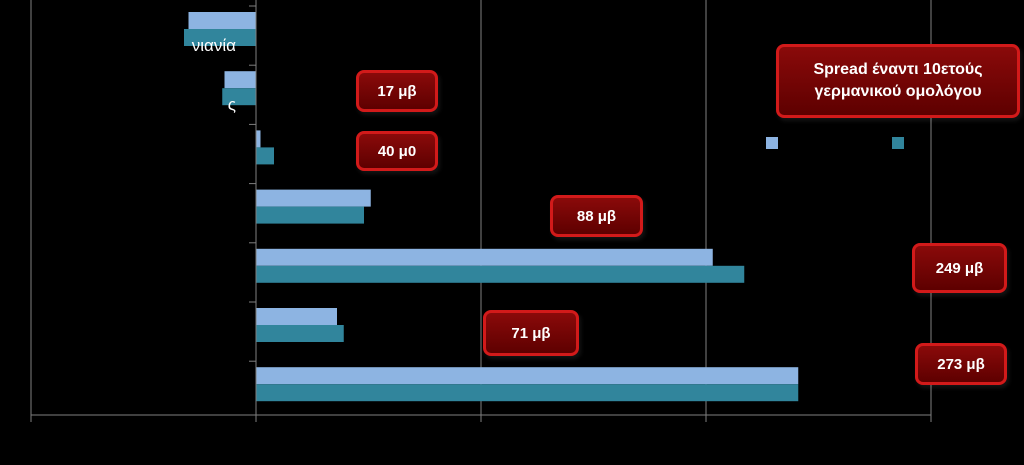 Image resolution: width=1024 pixels, height=465 pixels. I want to click on bar-s2-c5, so click(500, 274).